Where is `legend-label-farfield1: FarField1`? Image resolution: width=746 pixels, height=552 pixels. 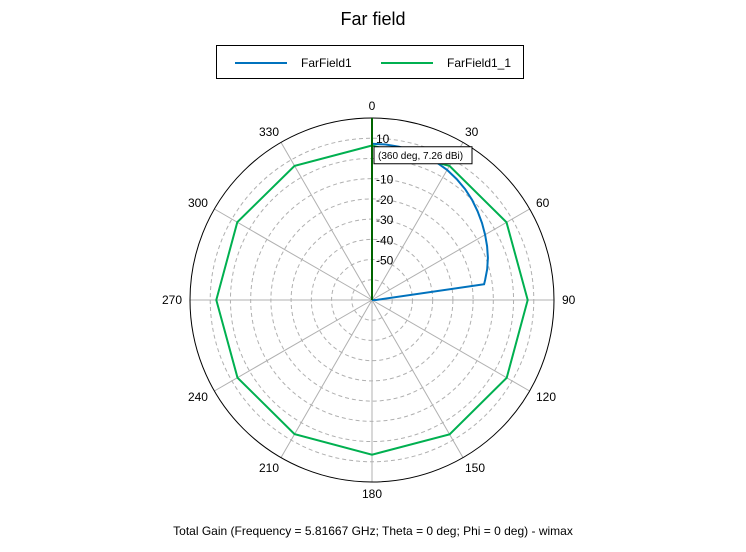 legend-label-farfield1: FarField1 is located at coordinates (326, 63).